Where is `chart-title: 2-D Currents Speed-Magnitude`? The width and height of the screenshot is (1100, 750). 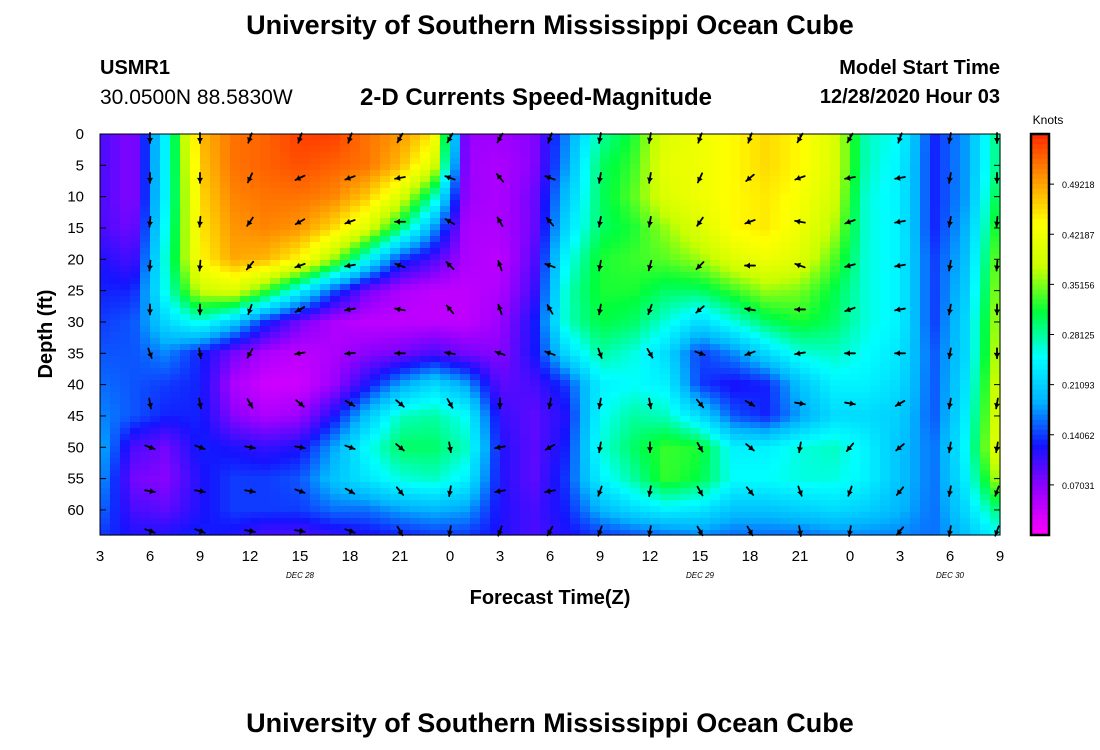 chart-title: 2-D Currents Speed-Magnitude is located at coordinates (536, 97).